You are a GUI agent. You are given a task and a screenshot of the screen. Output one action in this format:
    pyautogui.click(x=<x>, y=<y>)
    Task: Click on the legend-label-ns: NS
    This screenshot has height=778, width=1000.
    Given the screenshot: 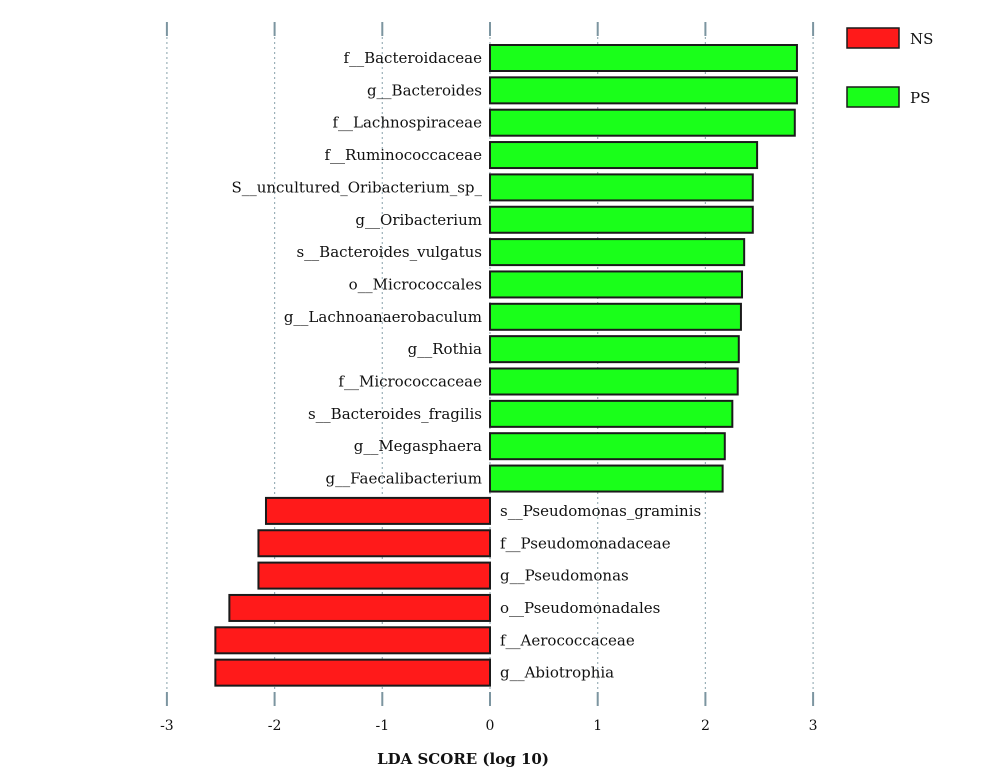 What is the action you would take?
    pyautogui.click(x=921, y=39)
    